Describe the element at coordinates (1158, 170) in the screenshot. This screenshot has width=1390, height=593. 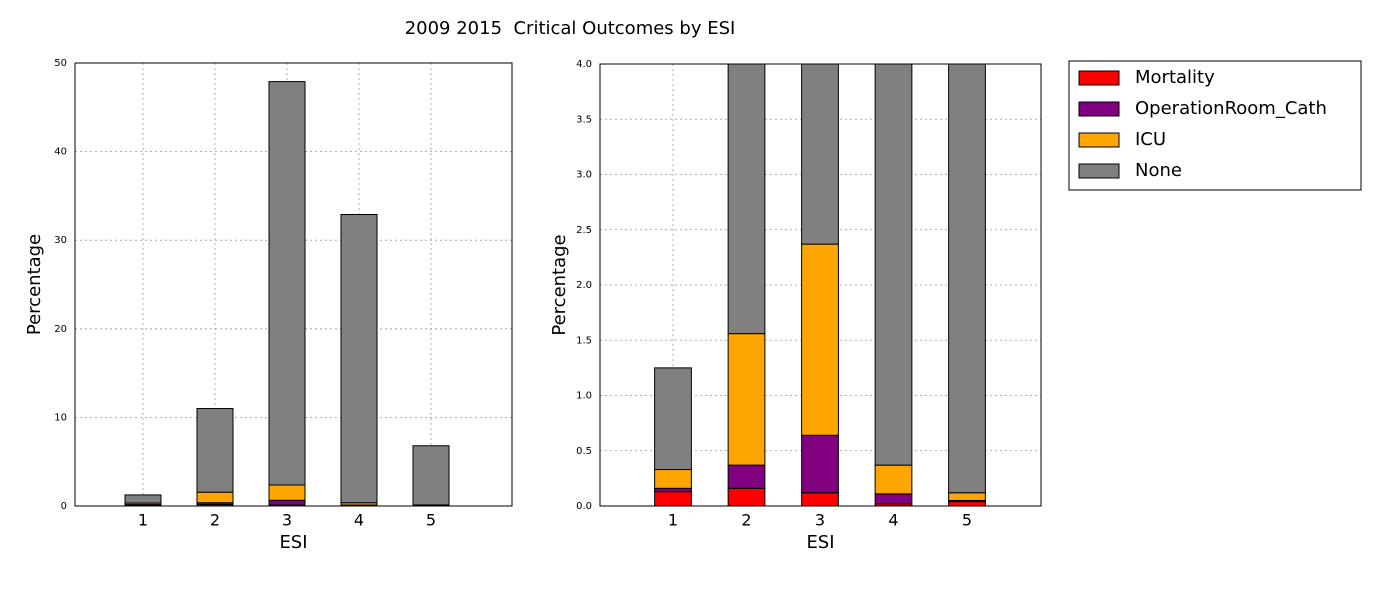
I see `legend-label: None` at that location.